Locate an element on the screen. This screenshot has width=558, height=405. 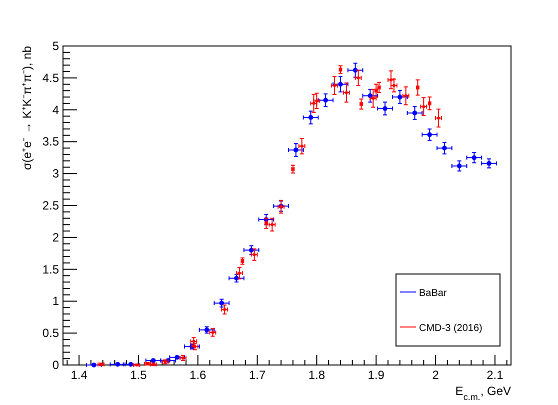
y-tick-label: 4 is located at coordinates (56, 109).